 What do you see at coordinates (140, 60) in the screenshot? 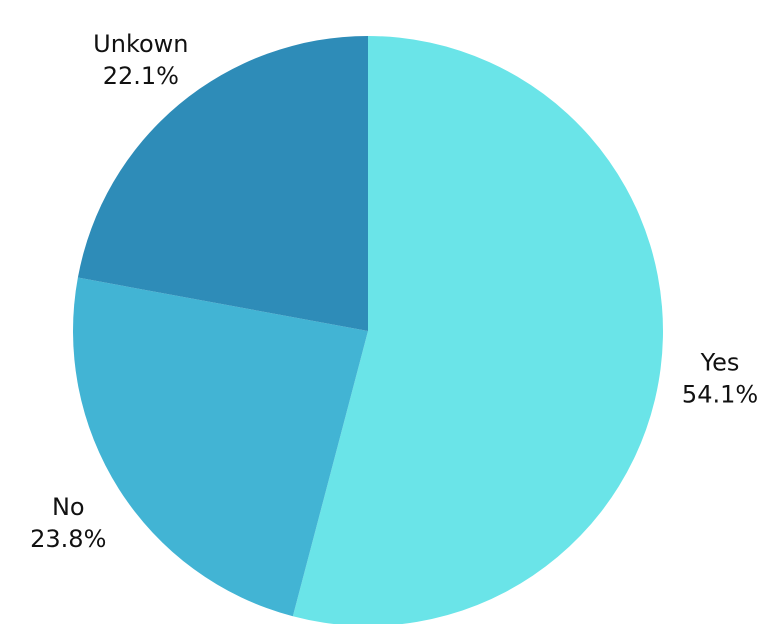
I see `pie-label-unkown: Unkown 22.1%` at bounding box center [140, 60].